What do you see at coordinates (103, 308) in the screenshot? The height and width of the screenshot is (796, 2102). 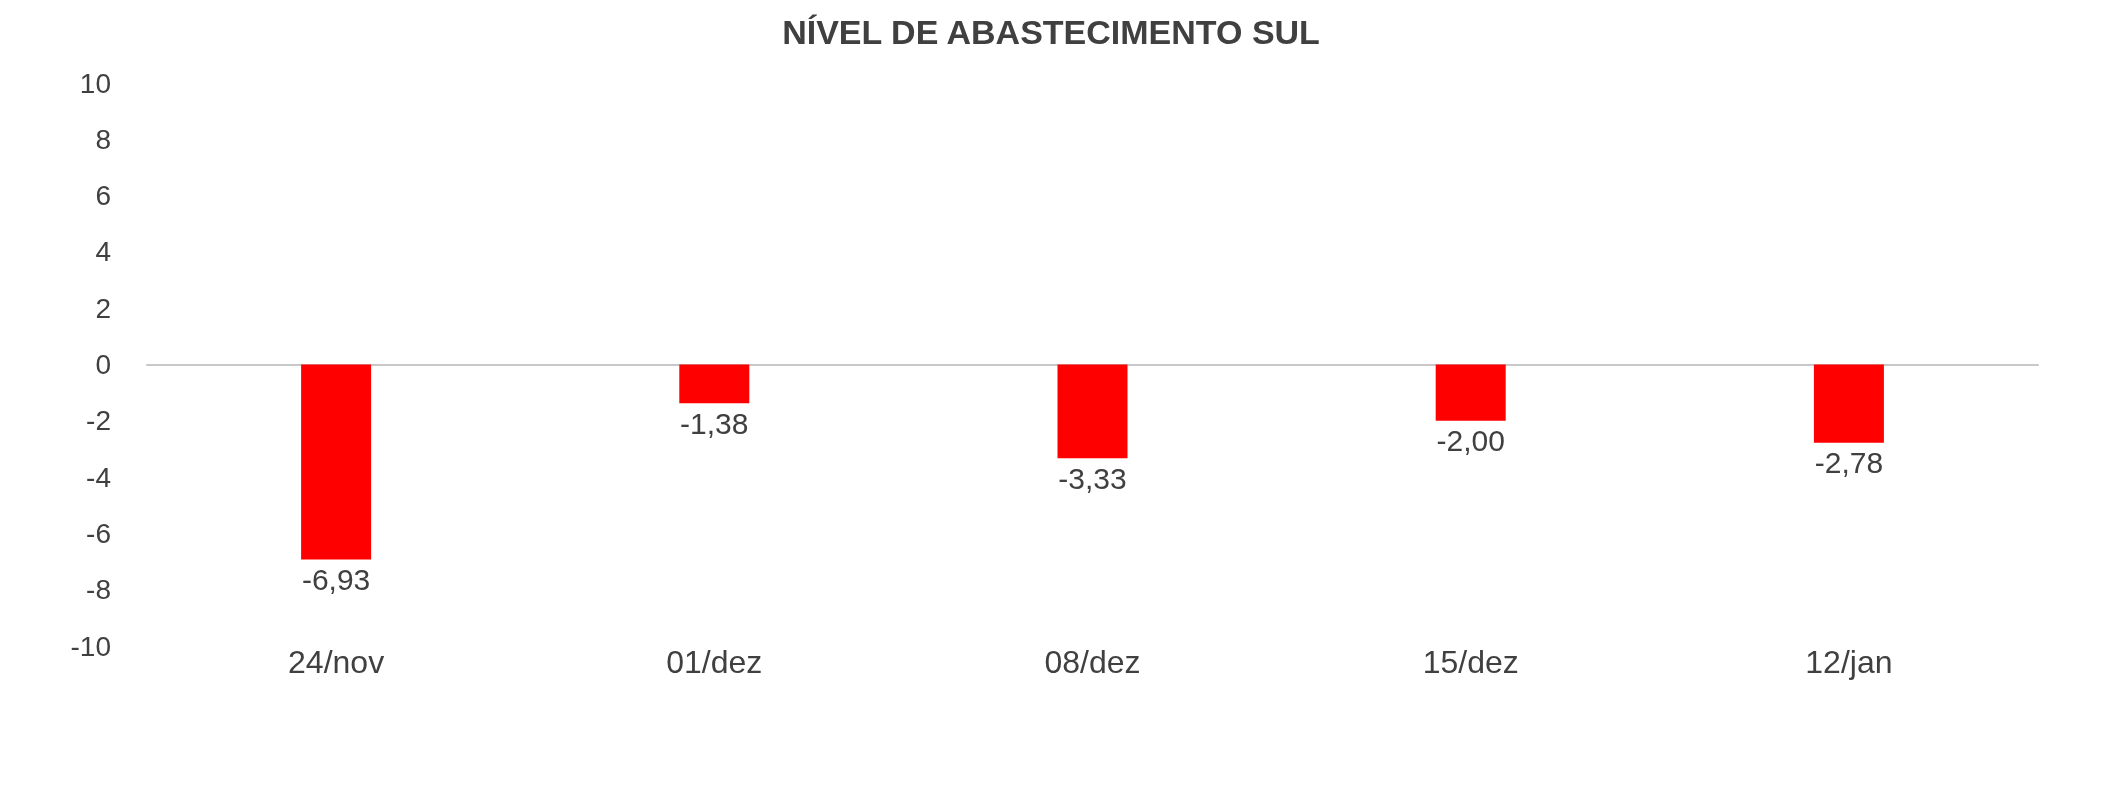 I see `y-tick-label: 2` at bounding box center [103, 308].